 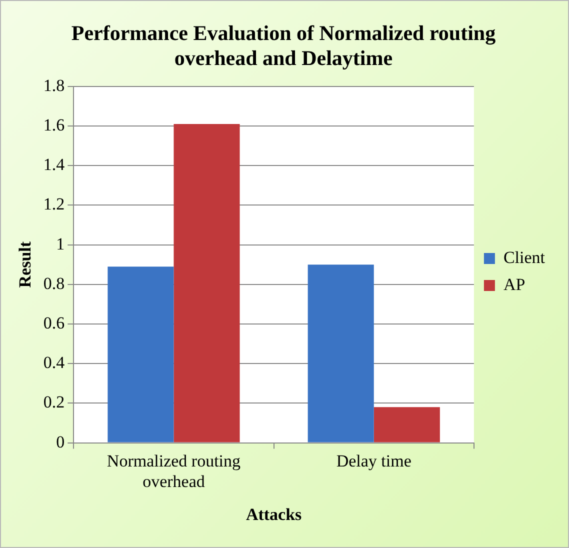 What do you see at coordinates (283, 45) in the screenshot?
I see `chart-title: Performance Evaluation of Normalized routing overhead and Delaytime` at bounding box center [283, 45].